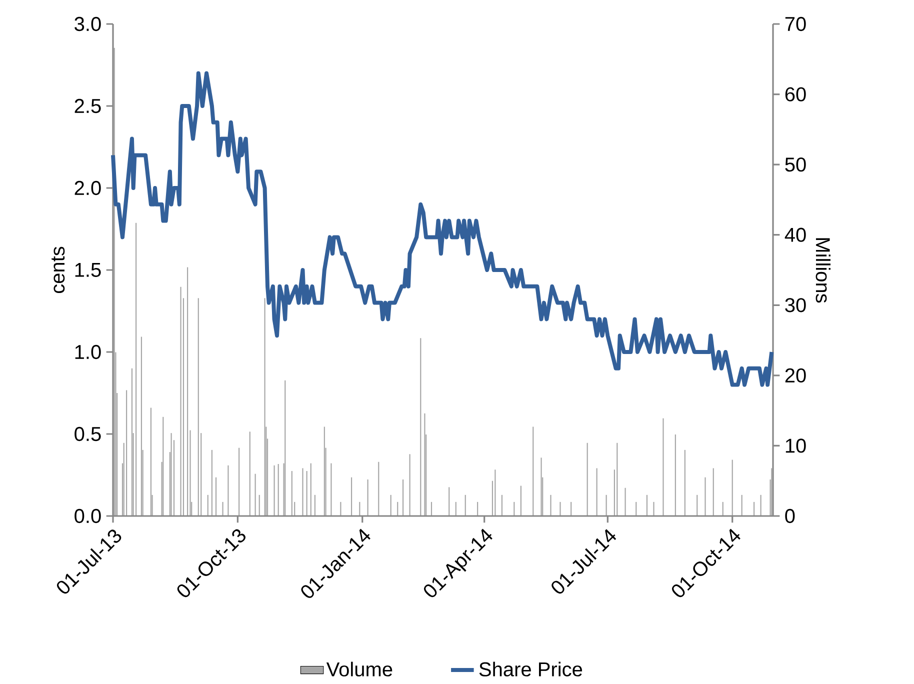  I want to click on y-axis-title: cents, so click(58, 270).